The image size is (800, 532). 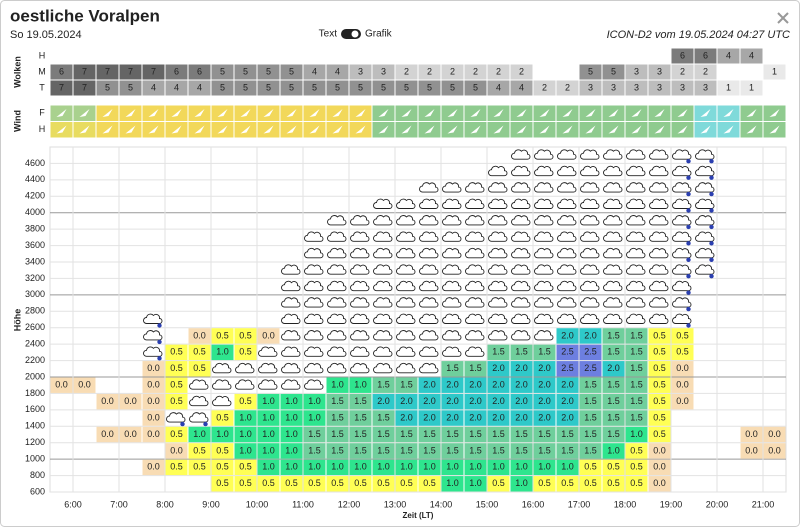 I want to click on cell-value: 0.5, so click(x=199, y=450).